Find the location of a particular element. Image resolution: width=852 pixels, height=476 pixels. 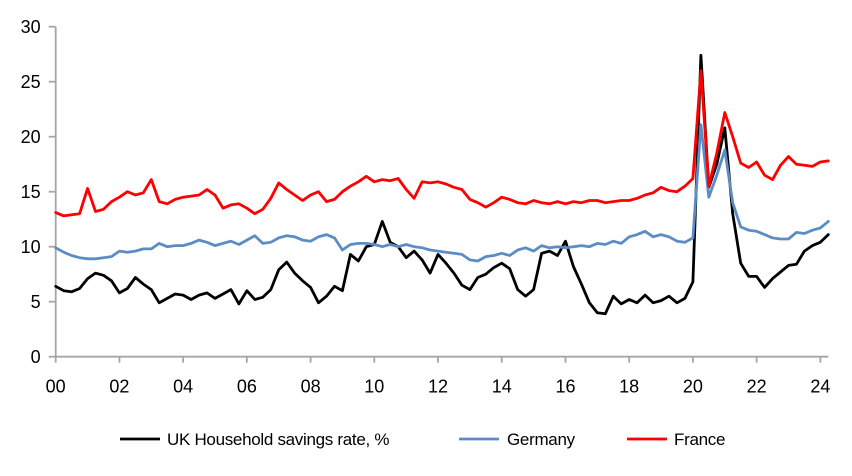

x-tick-label: 22 is located at coordinates (757, 387).